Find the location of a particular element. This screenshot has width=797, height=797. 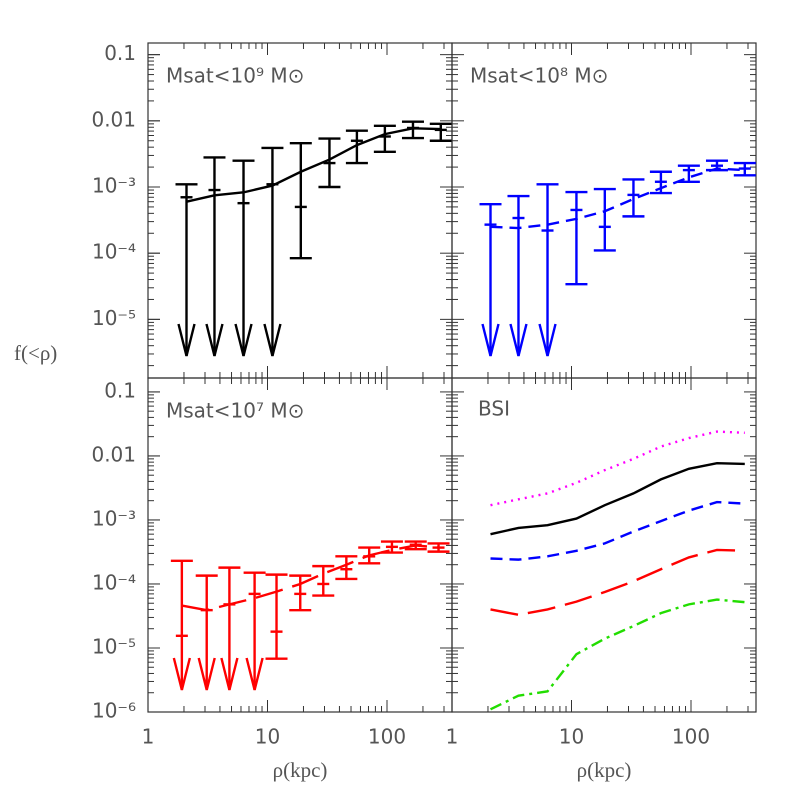

legend-label: Msat<10⁷ M⊙ is located at coordinates (235, 411).